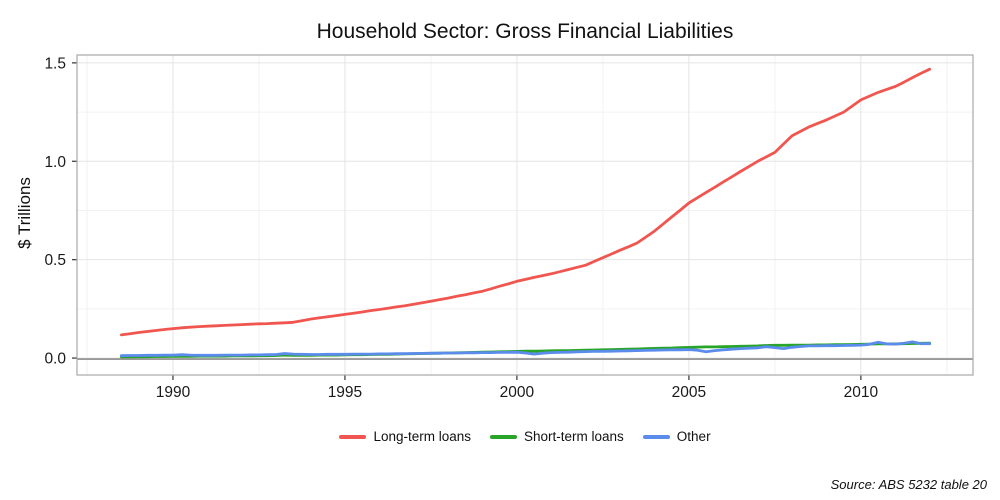 This screenshot has height=500, width=1000. What do you see at coordinates (55, 260) in the screenshot?
I see `y-tick-label: 0.5` at bounding box center [55, 260].